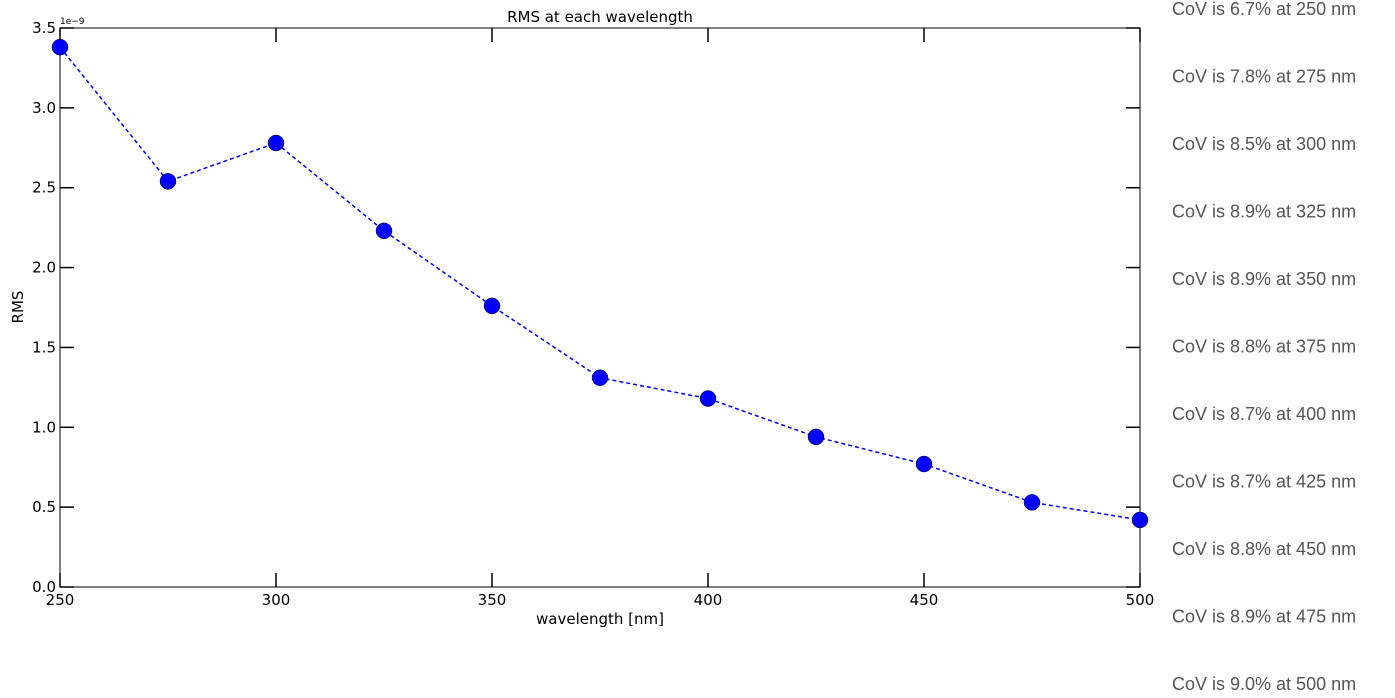 The image size is (1395, 698). Describe the element at coordinates (1264, 279) in the screenshot. I see `cov-annotation: CoV is 8.9% at 350 nm` at that location.